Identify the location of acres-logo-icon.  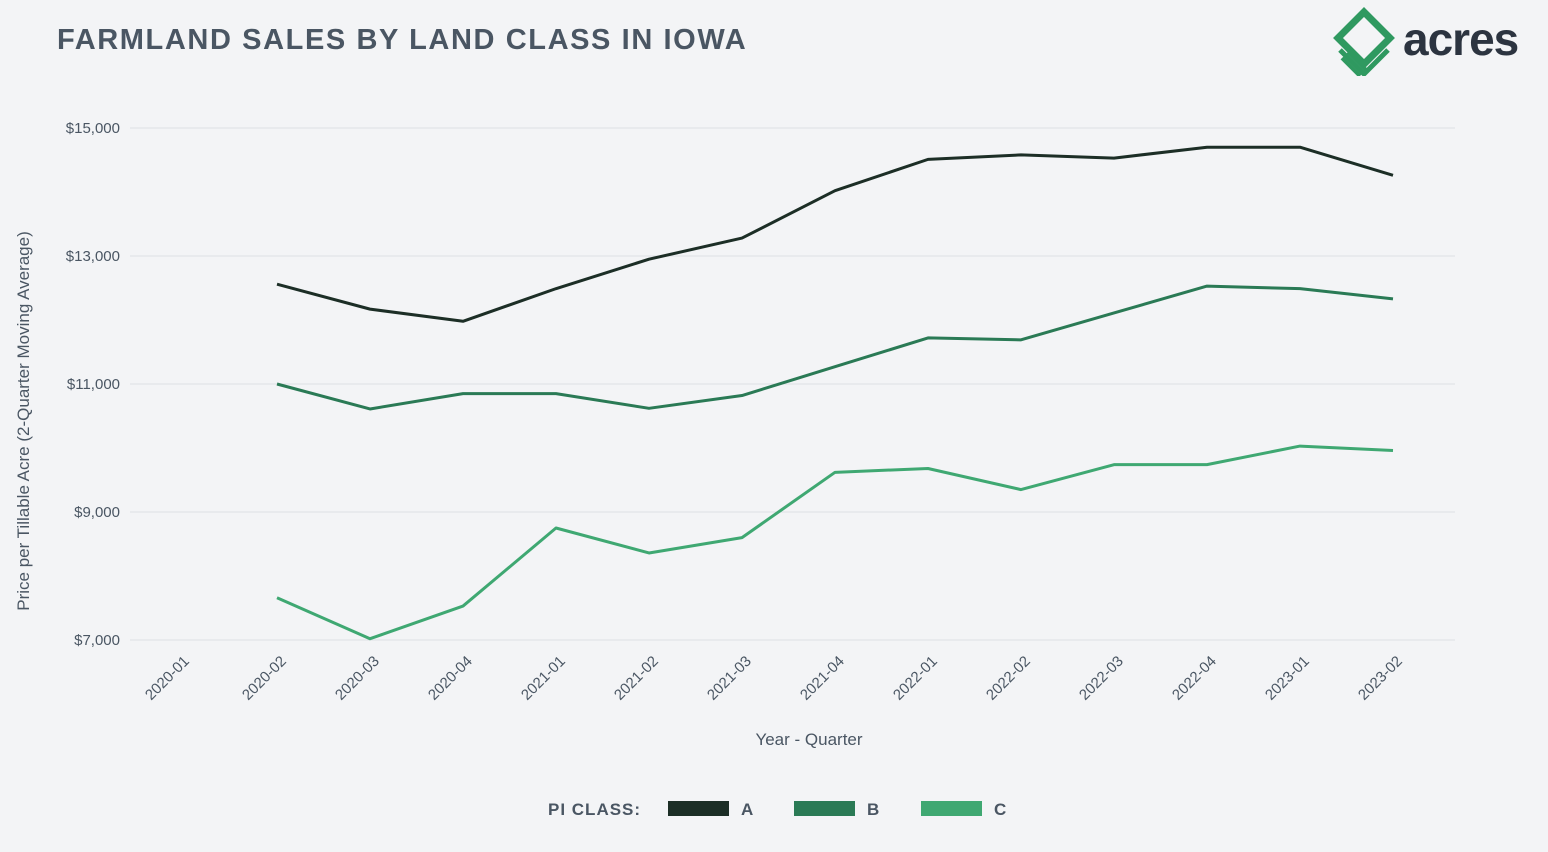
(1364, 41).